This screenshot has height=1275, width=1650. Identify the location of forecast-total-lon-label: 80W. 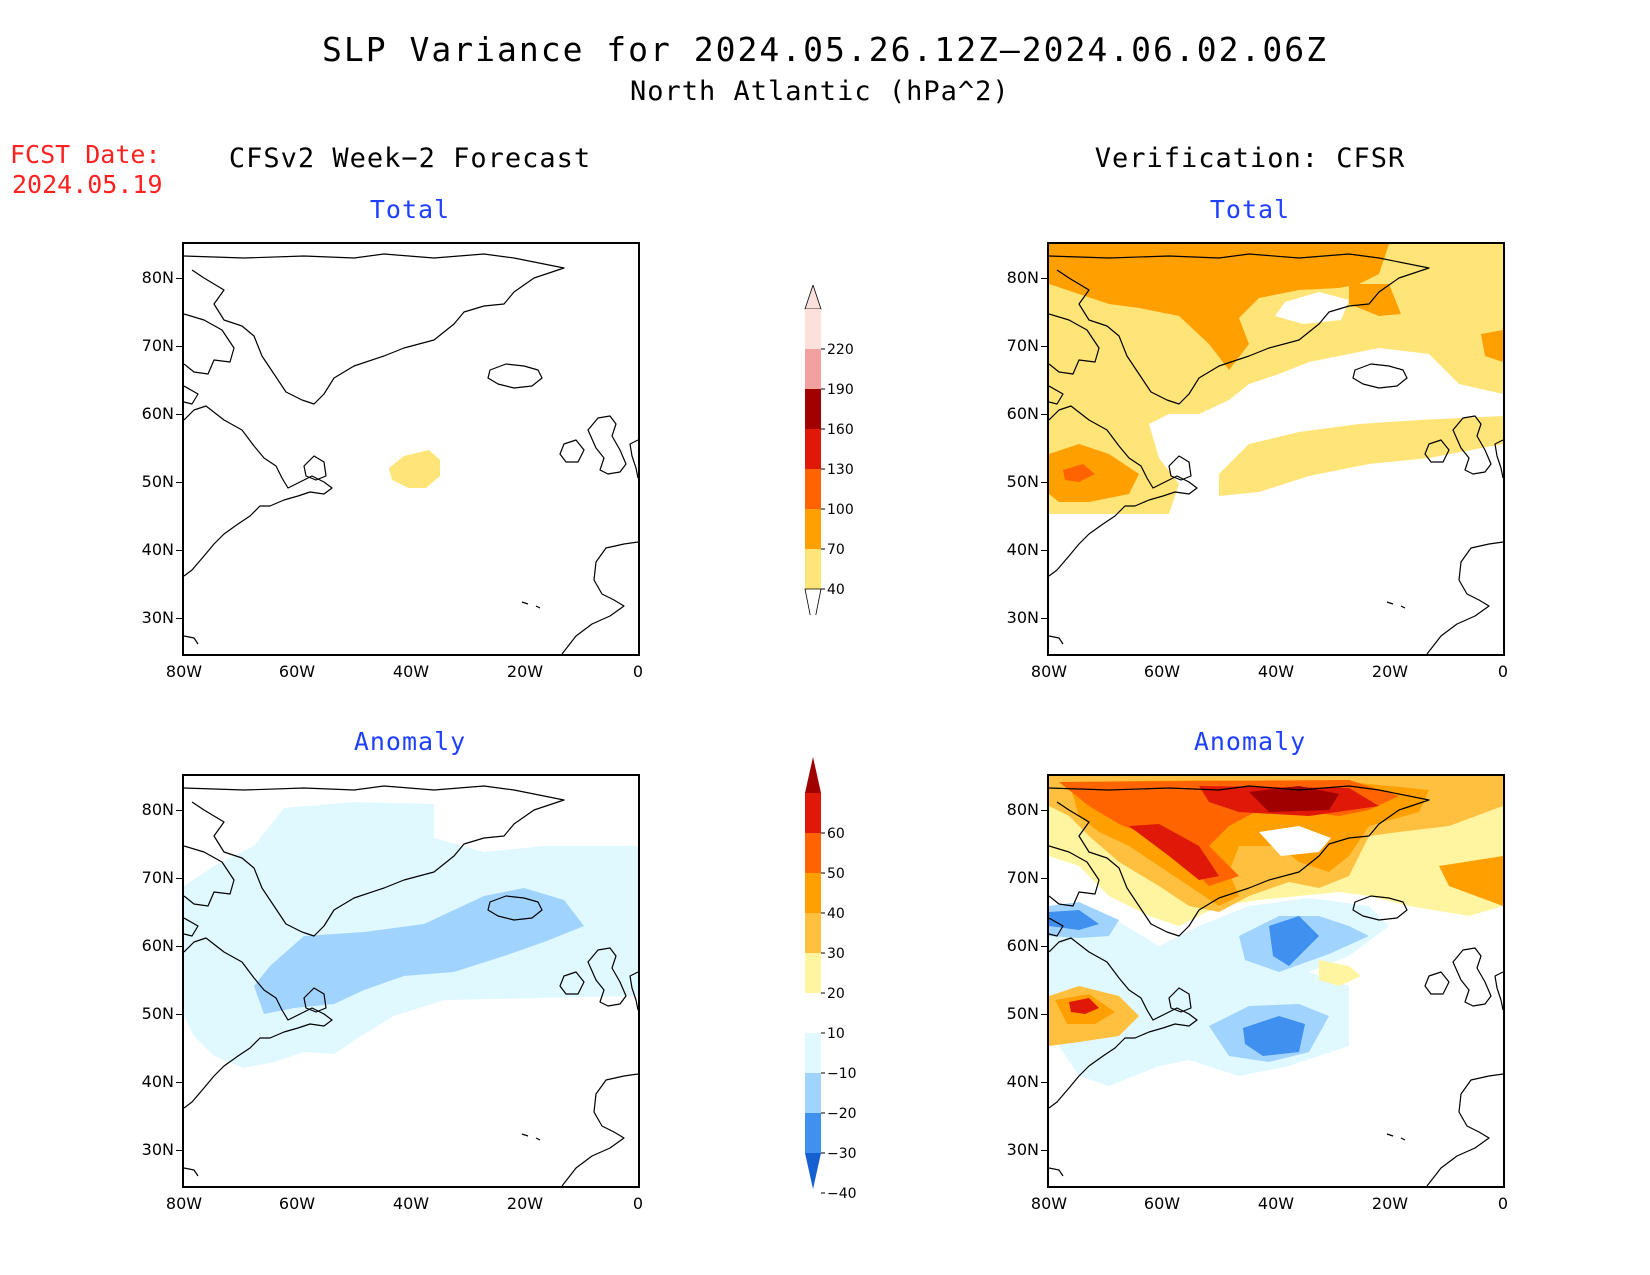
(184, 671).